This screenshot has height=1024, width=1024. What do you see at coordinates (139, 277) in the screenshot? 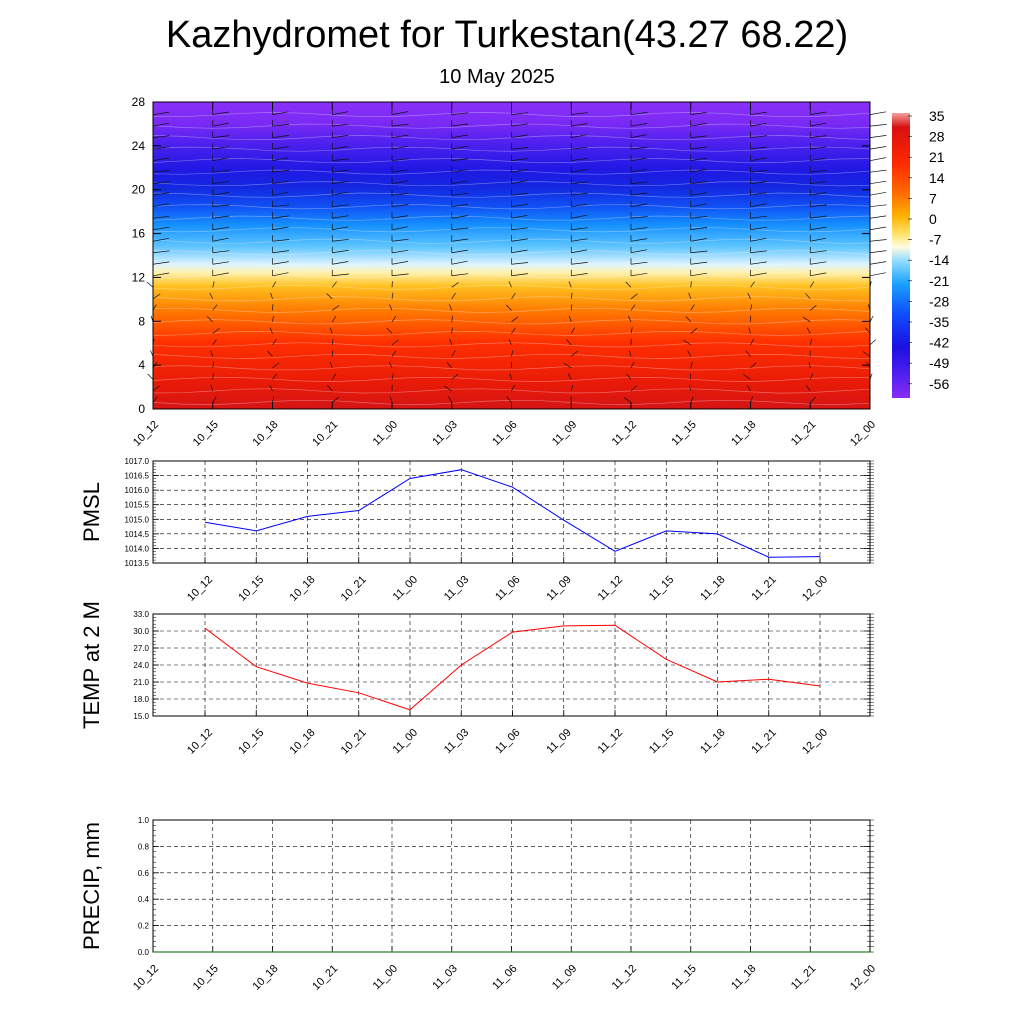
I see `y-tick-label: 12` at bounding box center [139, 277].